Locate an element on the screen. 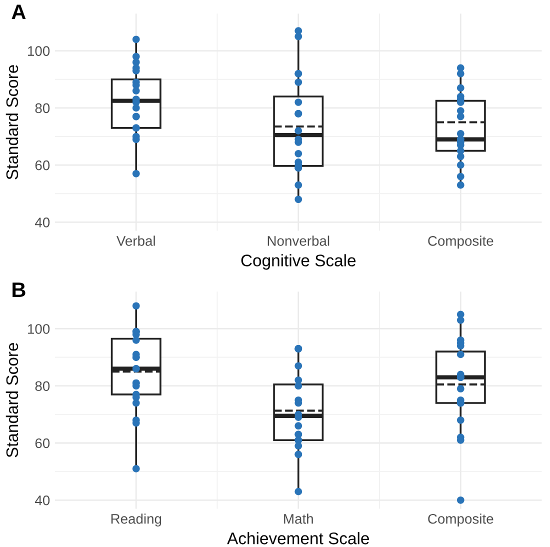  x-axis-title: Achievement Scale is located at coordinates (298, 538).